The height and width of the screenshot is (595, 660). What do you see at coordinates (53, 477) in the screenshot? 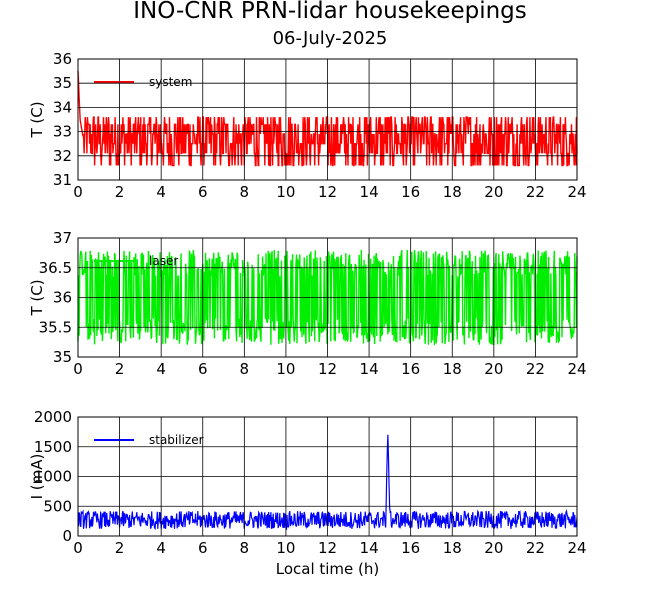
I see `y-tick-label: 1000` at bounding box center [53, 477].